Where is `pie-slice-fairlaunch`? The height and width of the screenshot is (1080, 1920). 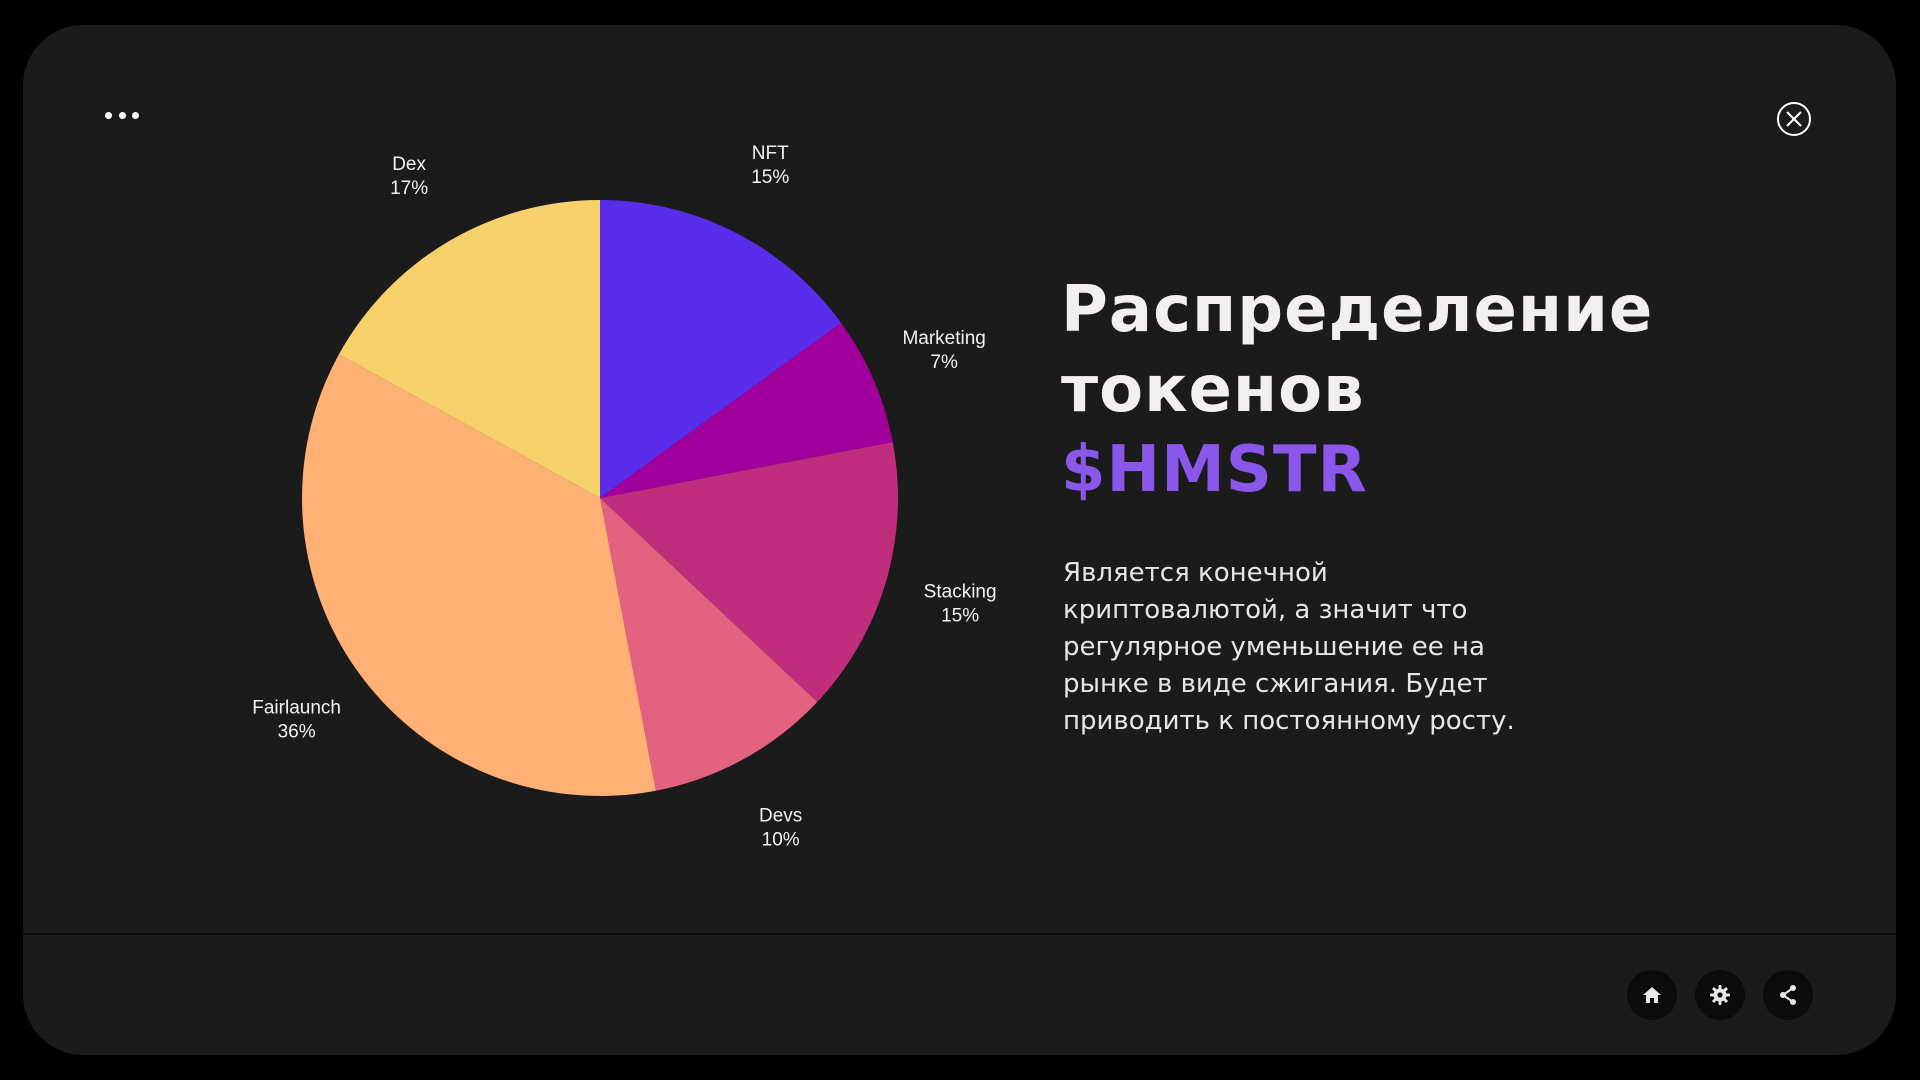 pie-slice-fairlaunch is located at coordinates (478, 575).